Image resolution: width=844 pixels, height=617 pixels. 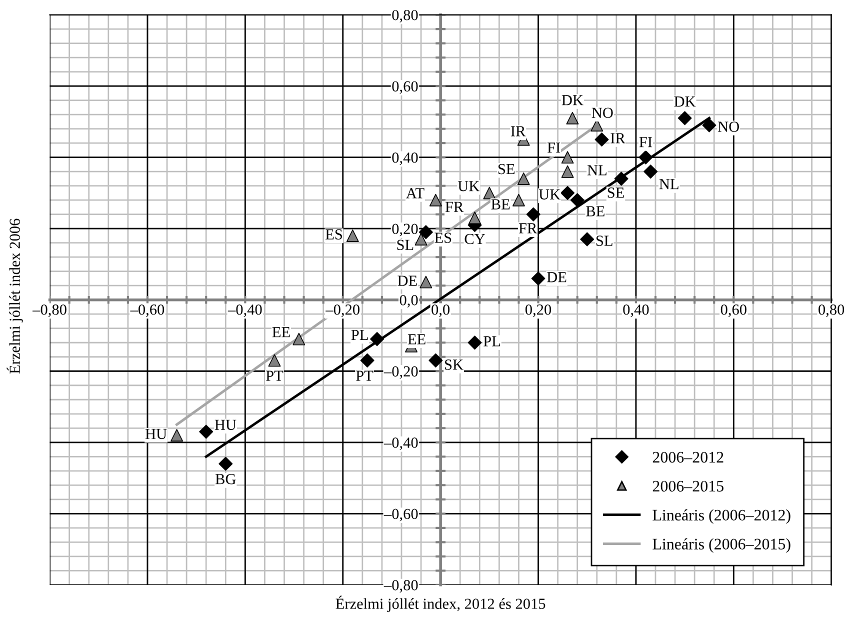 I want to click on x-tick-label: 0,20, so click(x=538, y=310).